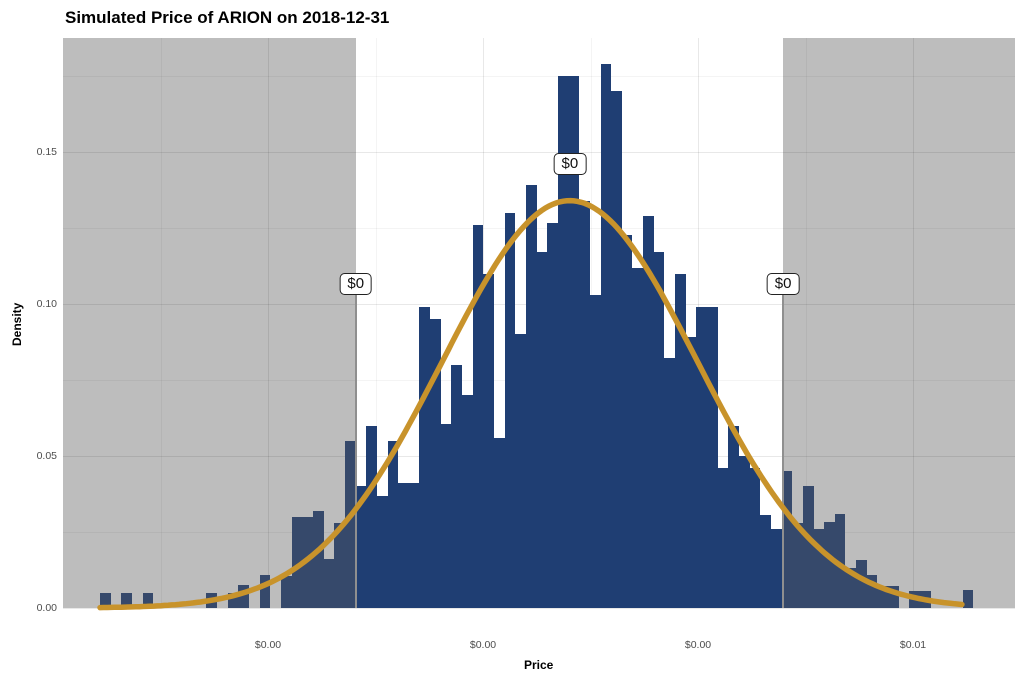  I want to click on mean-price-label: $0, so click(570, 164).